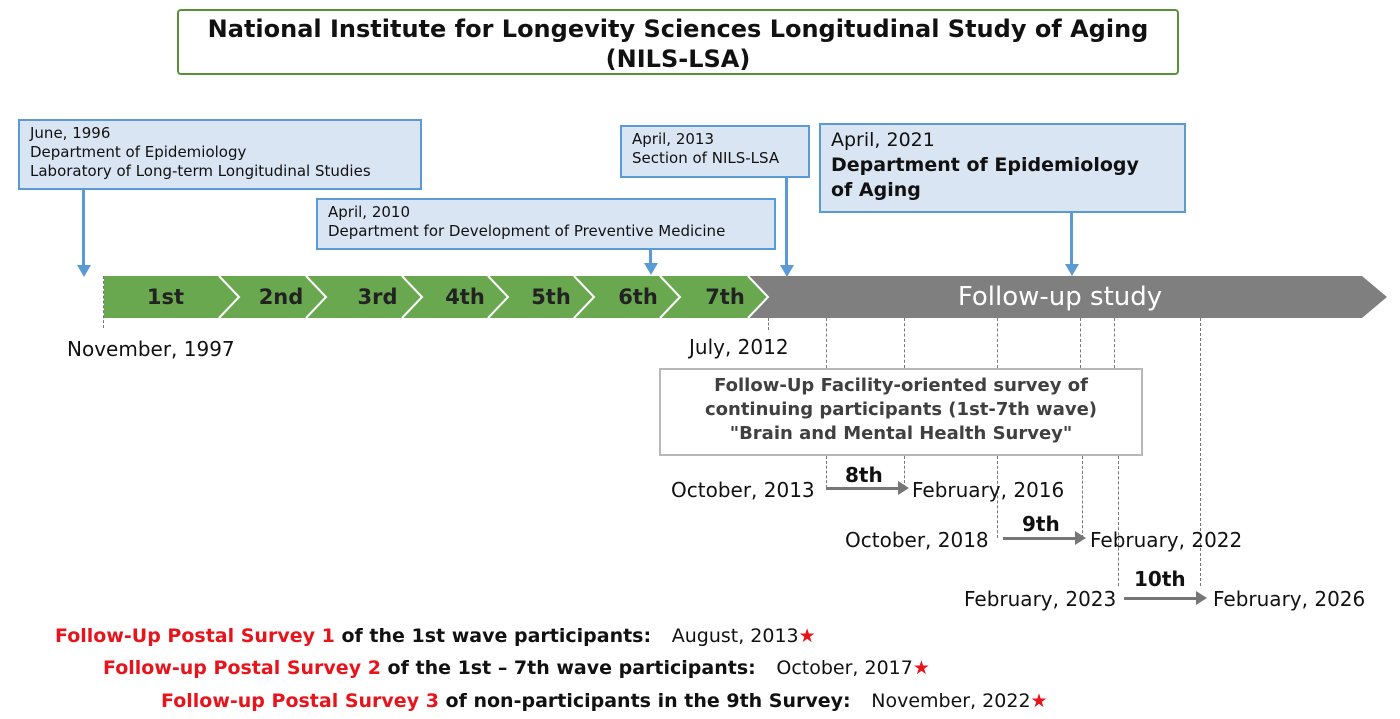  What do you see at coordinates (1080, 538) in the screenshot?
I see `wave-9-arrowhead` at bounding box center [1080, 538].